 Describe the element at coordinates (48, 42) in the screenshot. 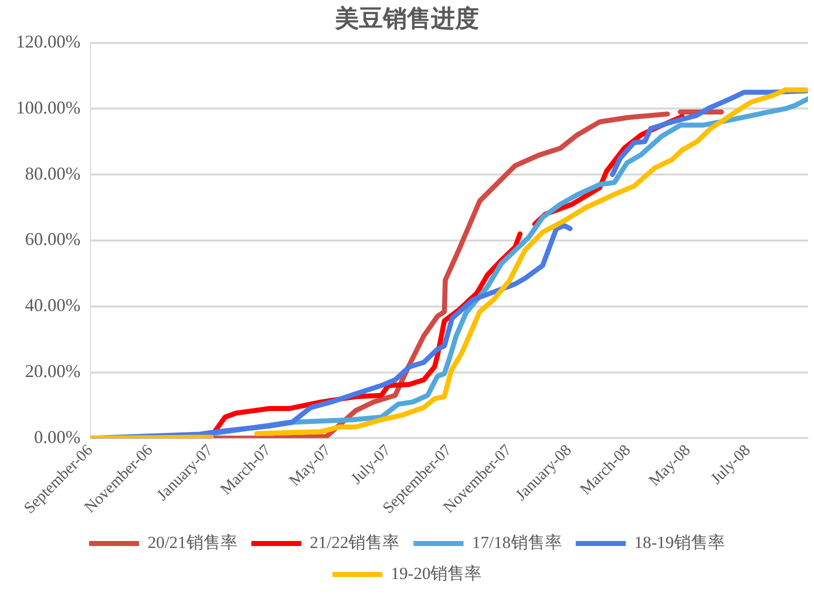

I see `y-tick-label: 120.00%` at that location.